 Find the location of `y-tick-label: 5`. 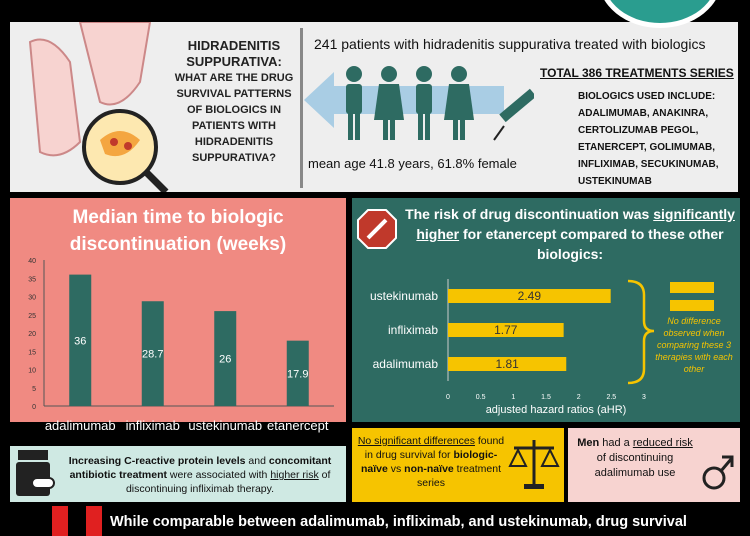

y-tick-label: 5 is located at coordinates (34, 389).